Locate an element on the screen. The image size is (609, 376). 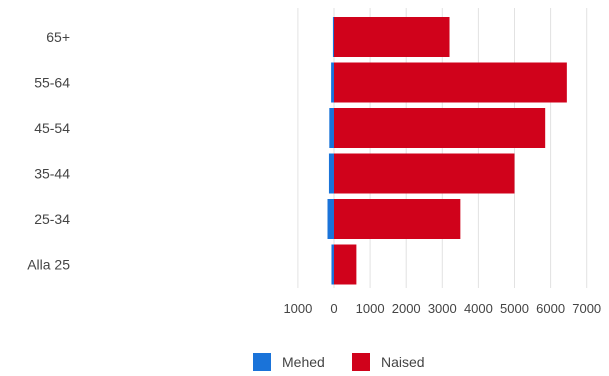
x-tick-label: 3000 is located at coordinates (442, 308).